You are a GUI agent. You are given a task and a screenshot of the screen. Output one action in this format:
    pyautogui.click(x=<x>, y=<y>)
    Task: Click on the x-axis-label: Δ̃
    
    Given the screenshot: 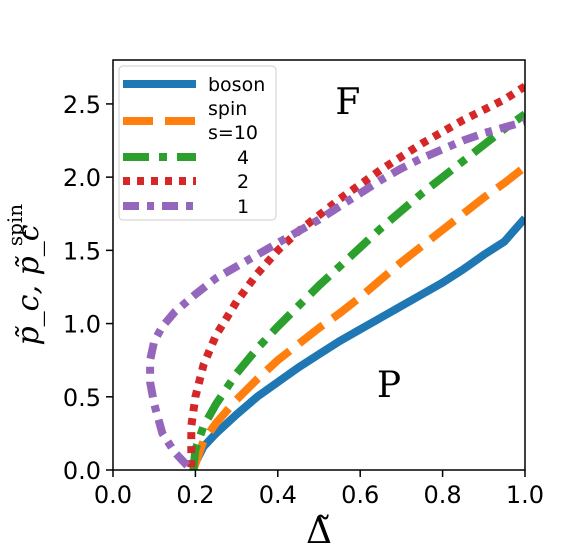 What is the action you would take?
    pyautogui.click(x=319, y=530)
    